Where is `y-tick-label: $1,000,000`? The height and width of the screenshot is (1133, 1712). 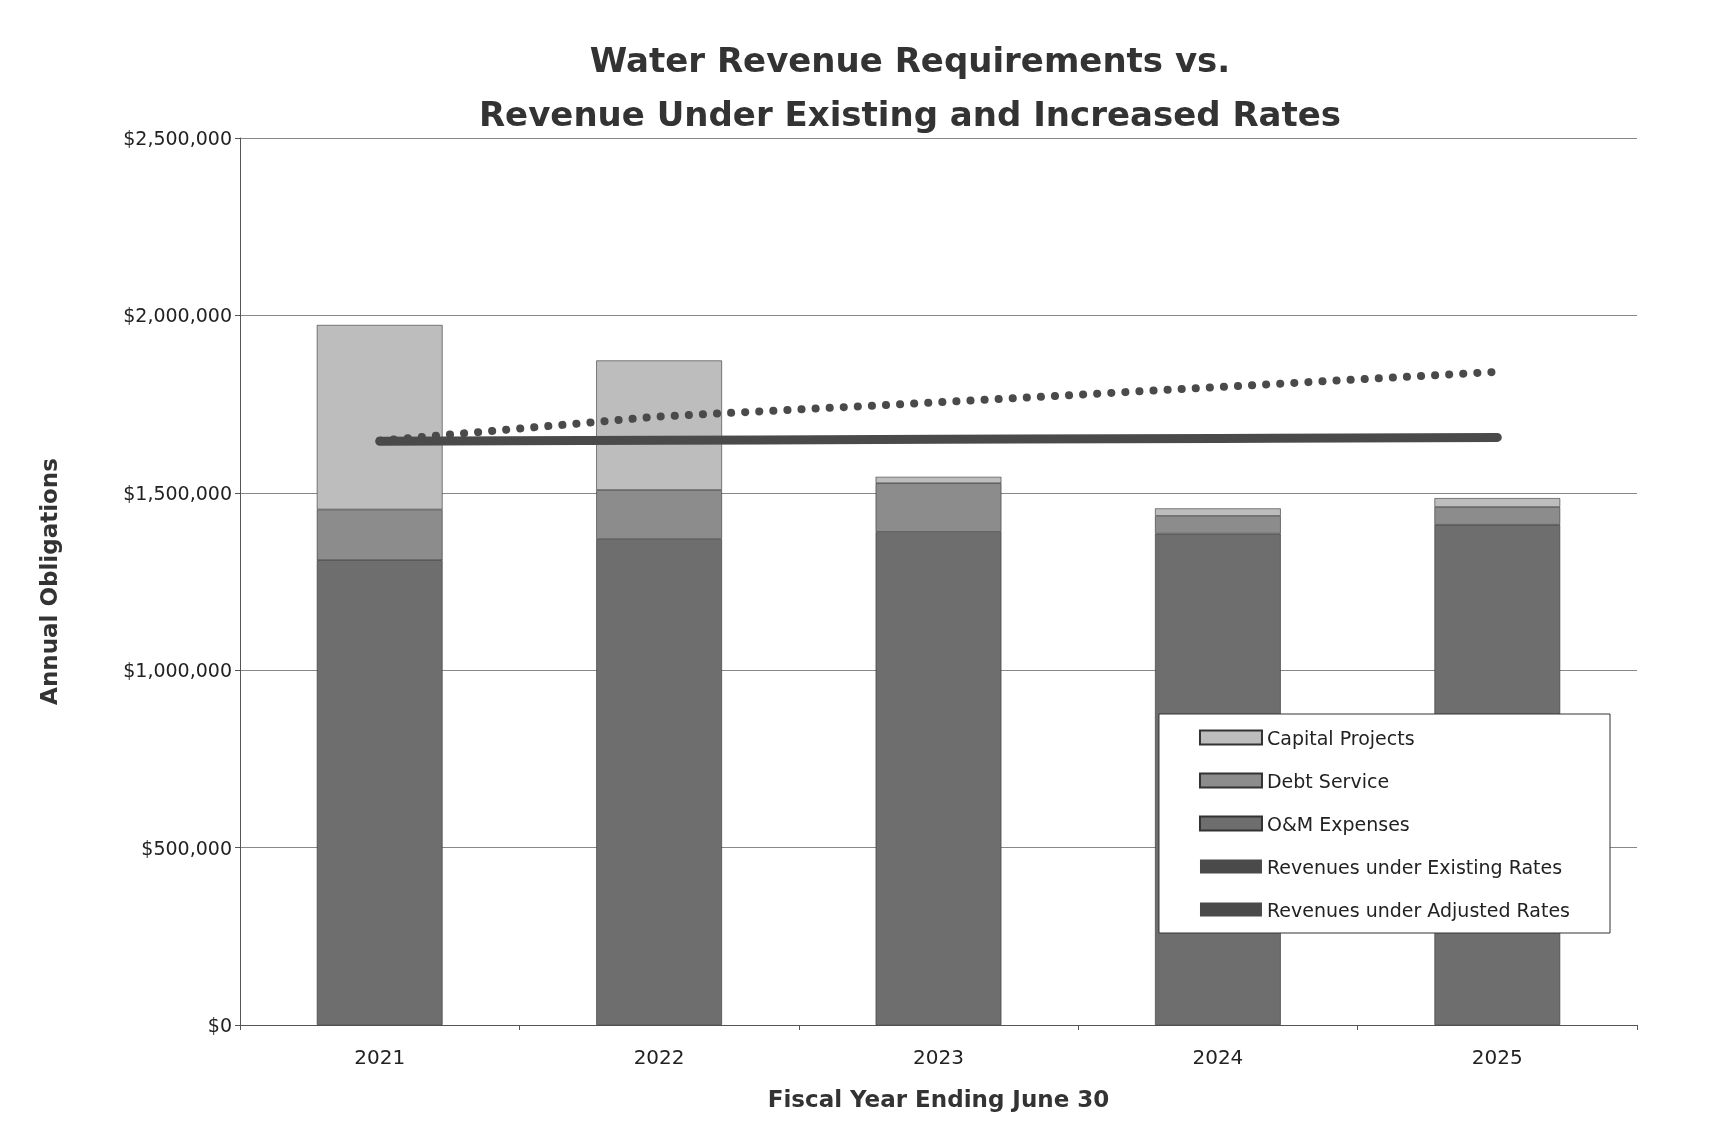 y-tick-label: $1,000,000 is located at coordinates (177, 670).